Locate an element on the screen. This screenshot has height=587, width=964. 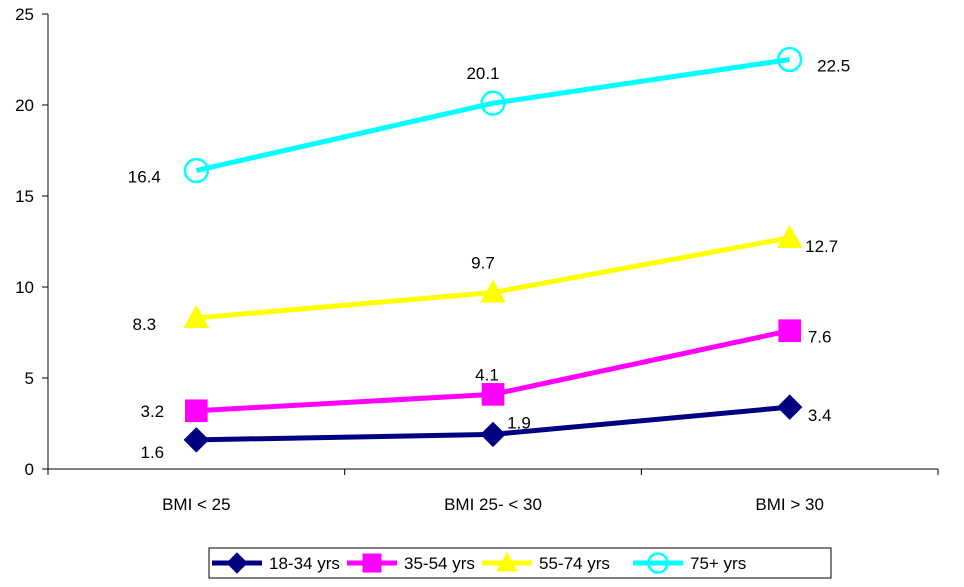
data-label: 1.9 is located at coordinates (519, 422).